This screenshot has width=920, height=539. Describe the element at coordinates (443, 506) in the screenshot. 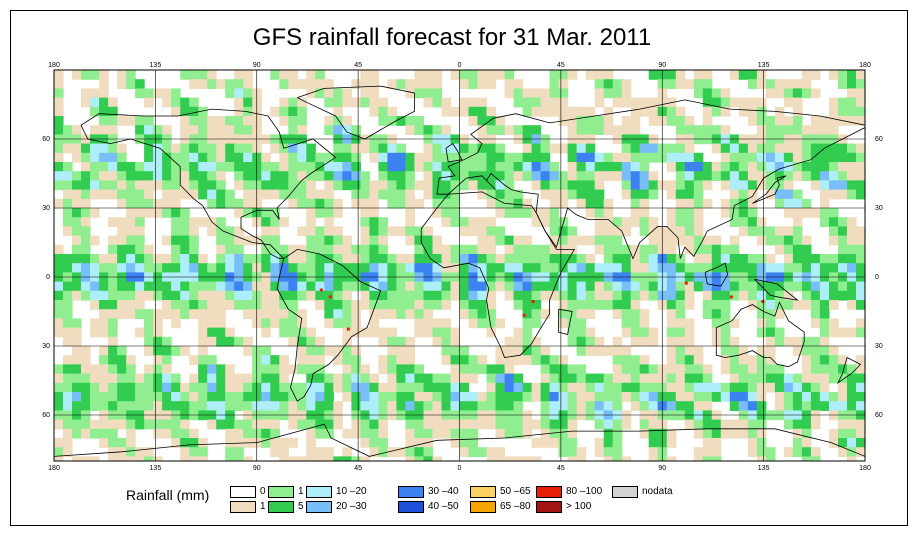

I see `legend-label: 40 –50` at that location.